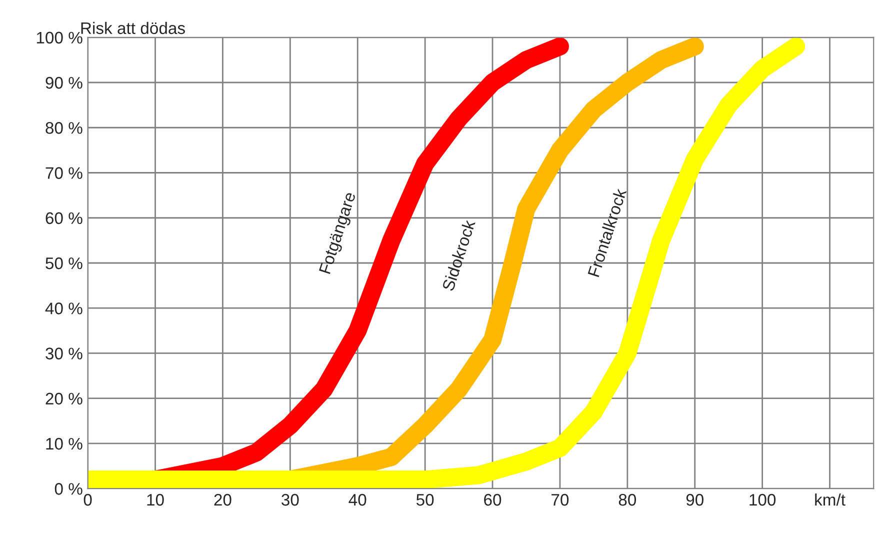  Describe the element at coordinates (223, 500) in the screenshot. I see `x-tick-label: 20` at that location.